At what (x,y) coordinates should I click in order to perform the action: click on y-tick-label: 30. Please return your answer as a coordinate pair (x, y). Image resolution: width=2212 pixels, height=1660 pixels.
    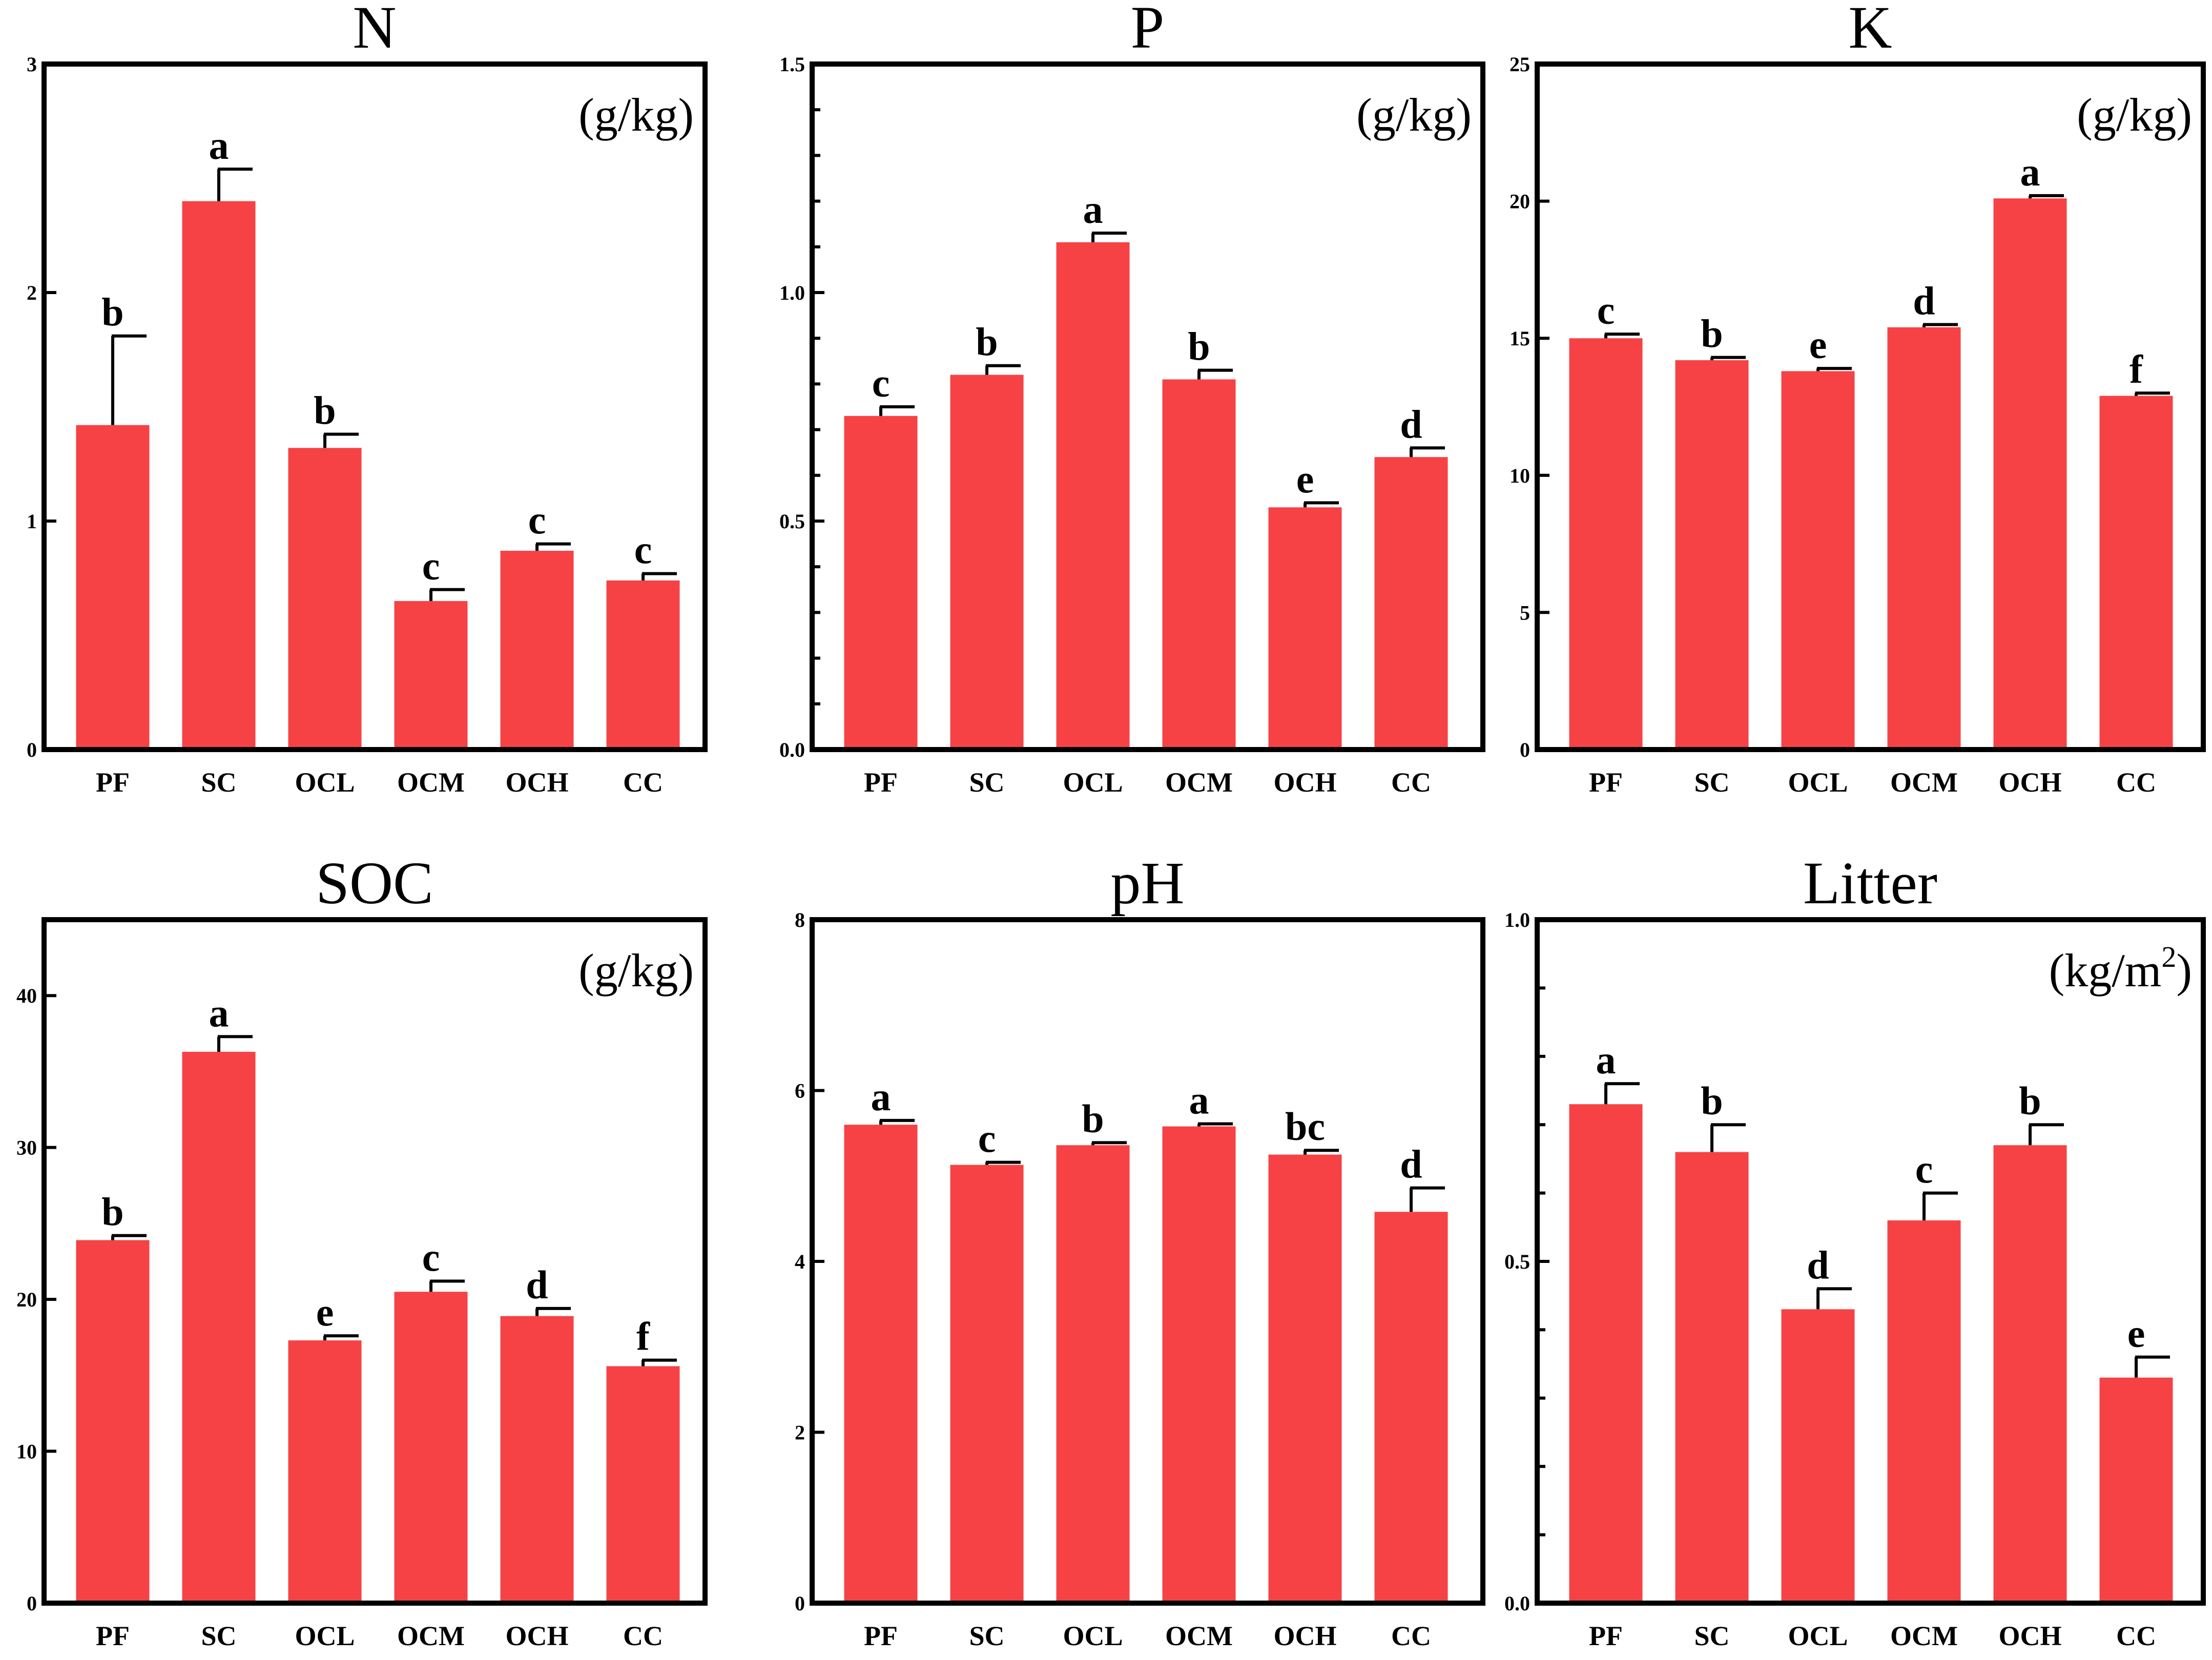
    Looking at the image, I should click on (26, 1147).